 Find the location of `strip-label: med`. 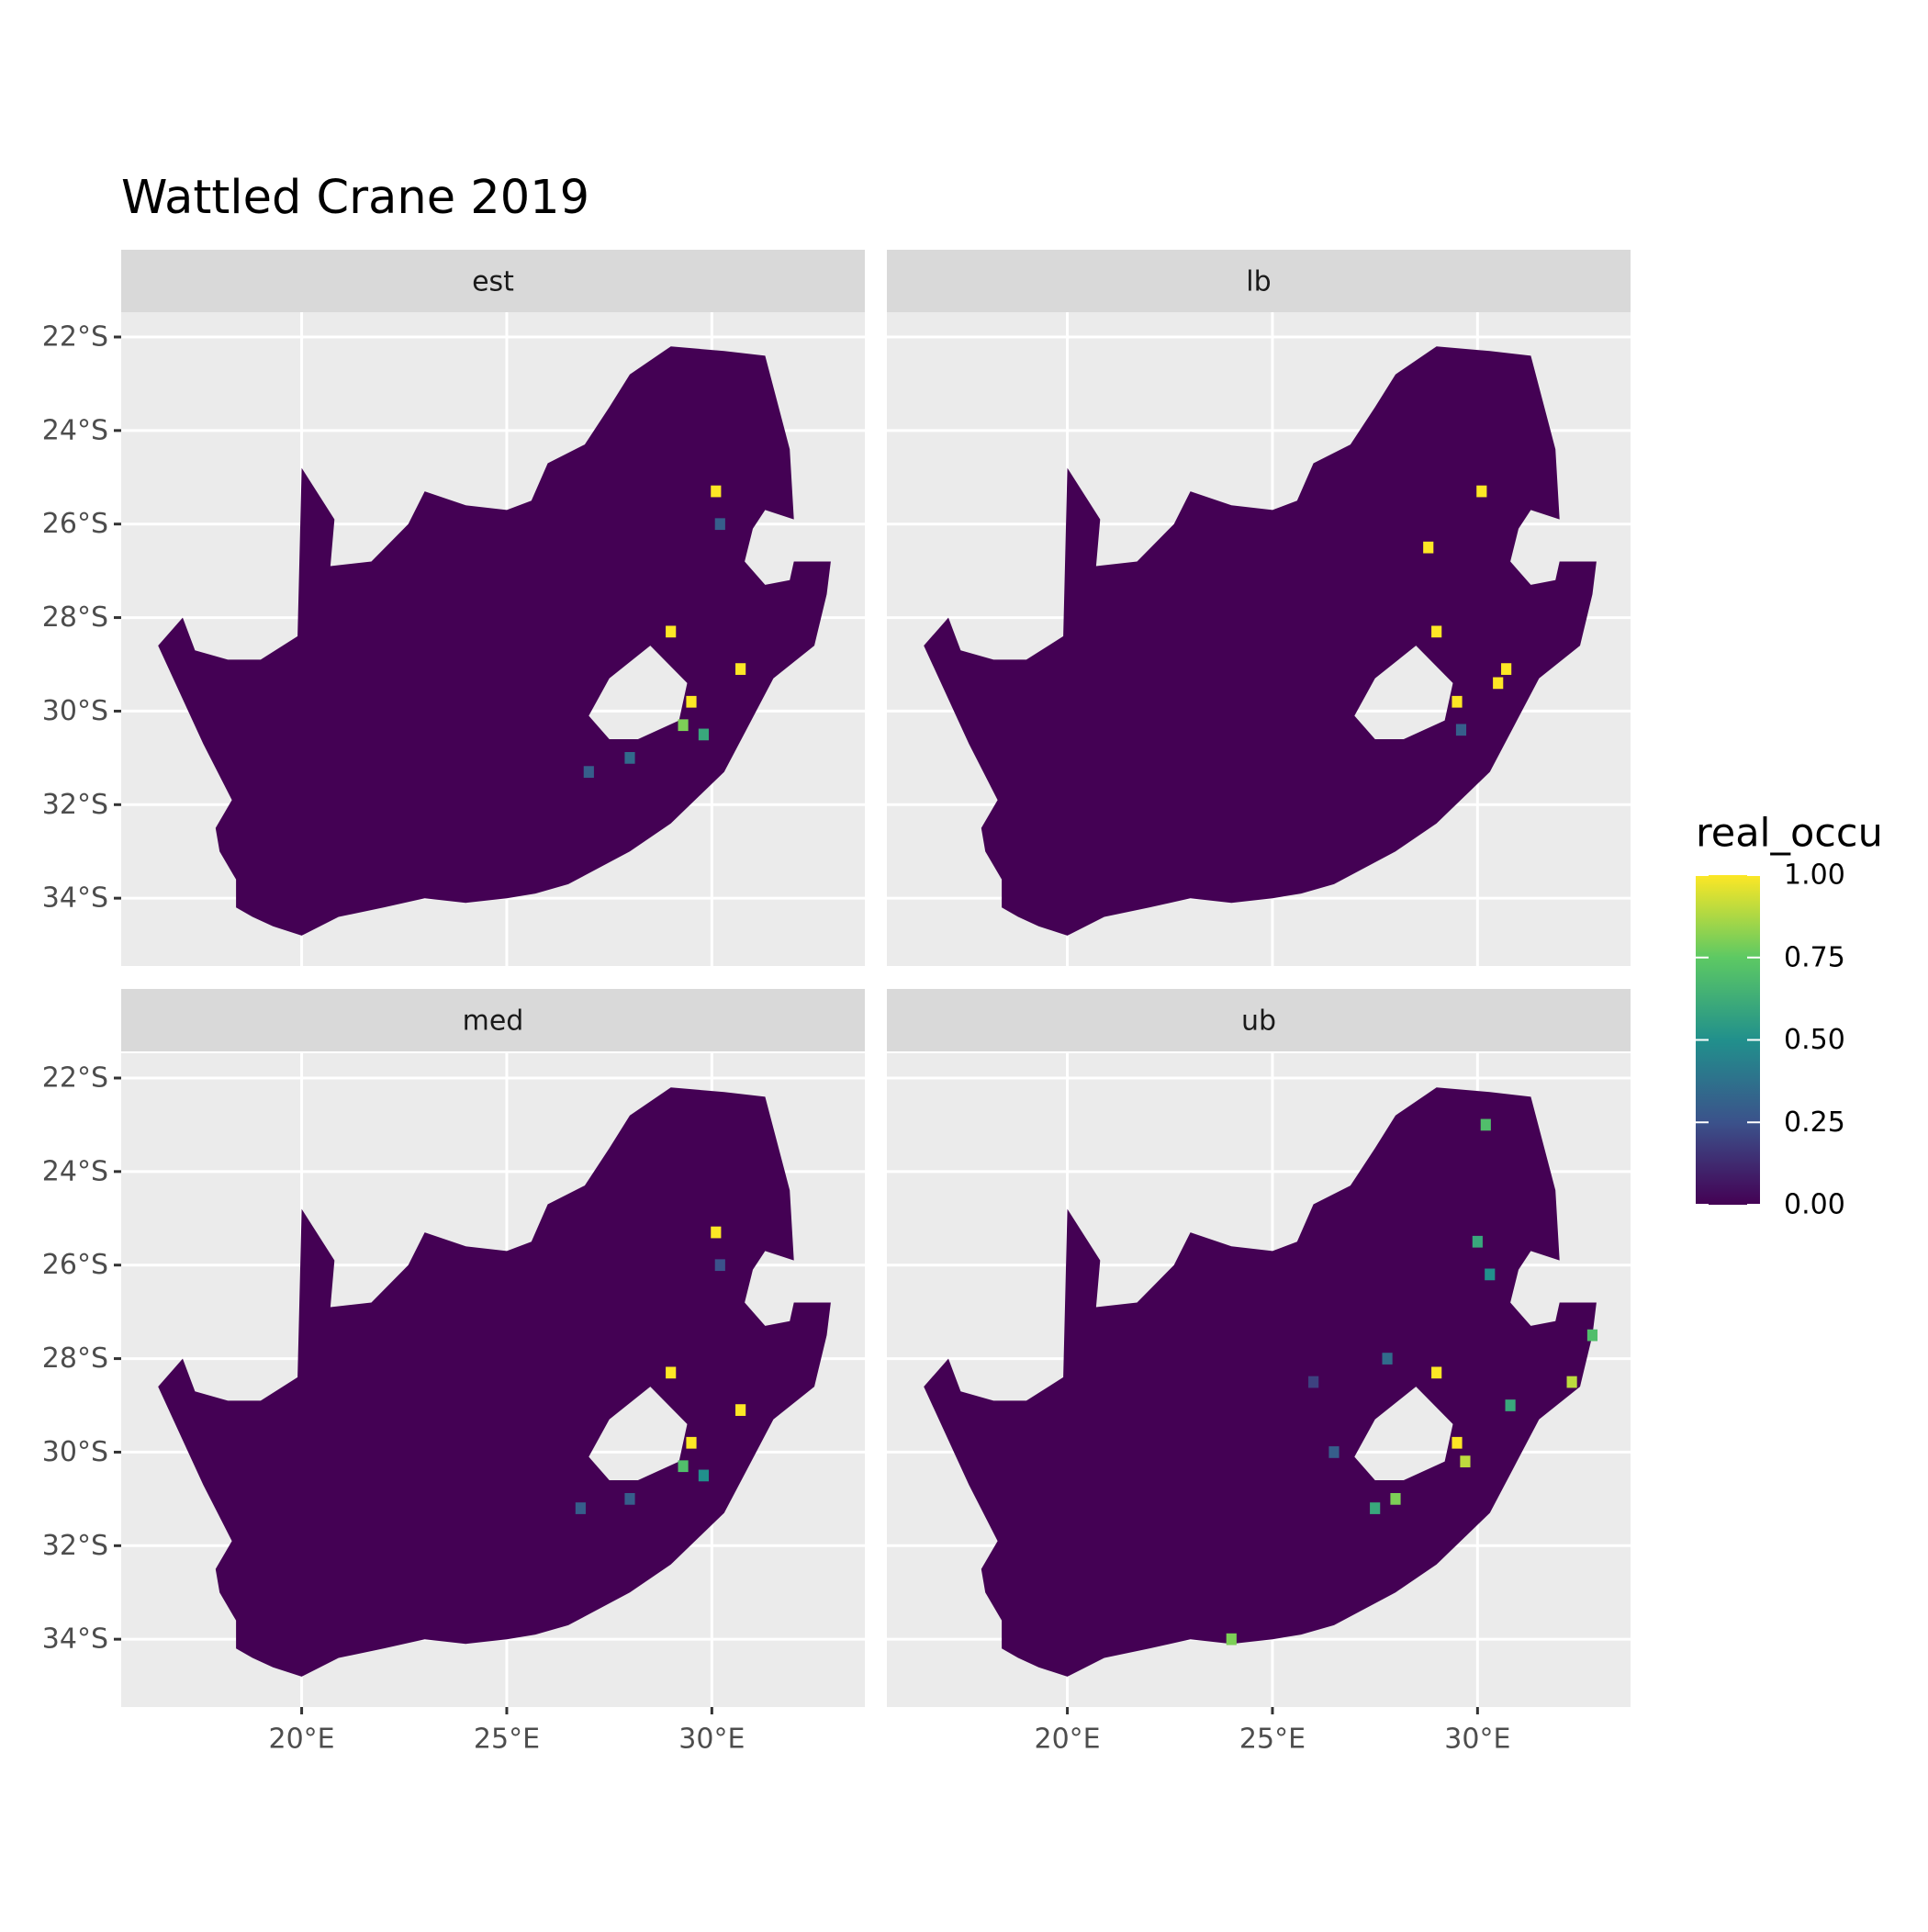

strip-label: med is located at coordinates (493, 1022).